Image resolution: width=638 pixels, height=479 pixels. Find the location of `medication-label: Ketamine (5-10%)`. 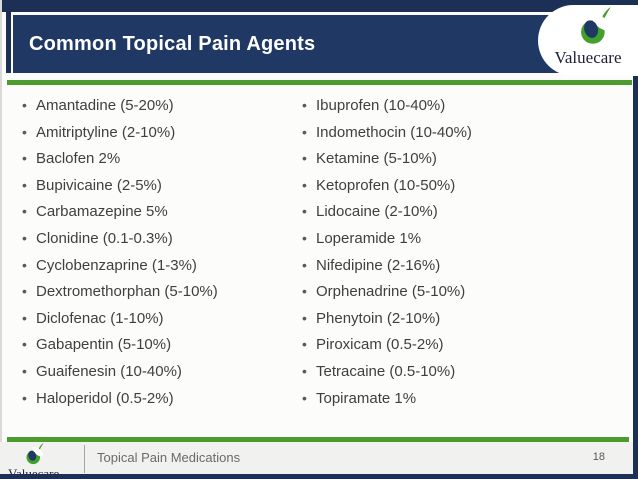

medication-label: Ketamine (5-10%) is located at coordinates (376, 159).